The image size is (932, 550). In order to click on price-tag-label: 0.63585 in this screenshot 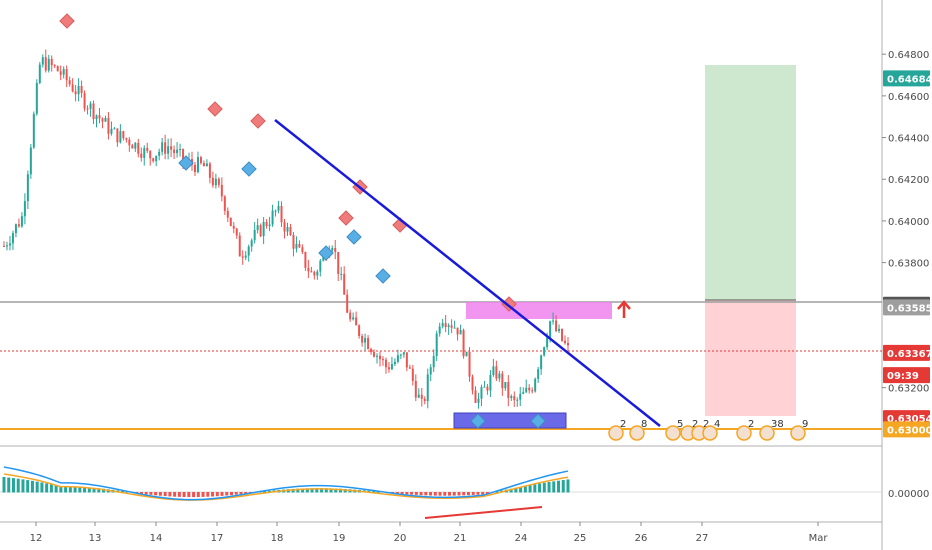, I will do `click(909, 308)`.